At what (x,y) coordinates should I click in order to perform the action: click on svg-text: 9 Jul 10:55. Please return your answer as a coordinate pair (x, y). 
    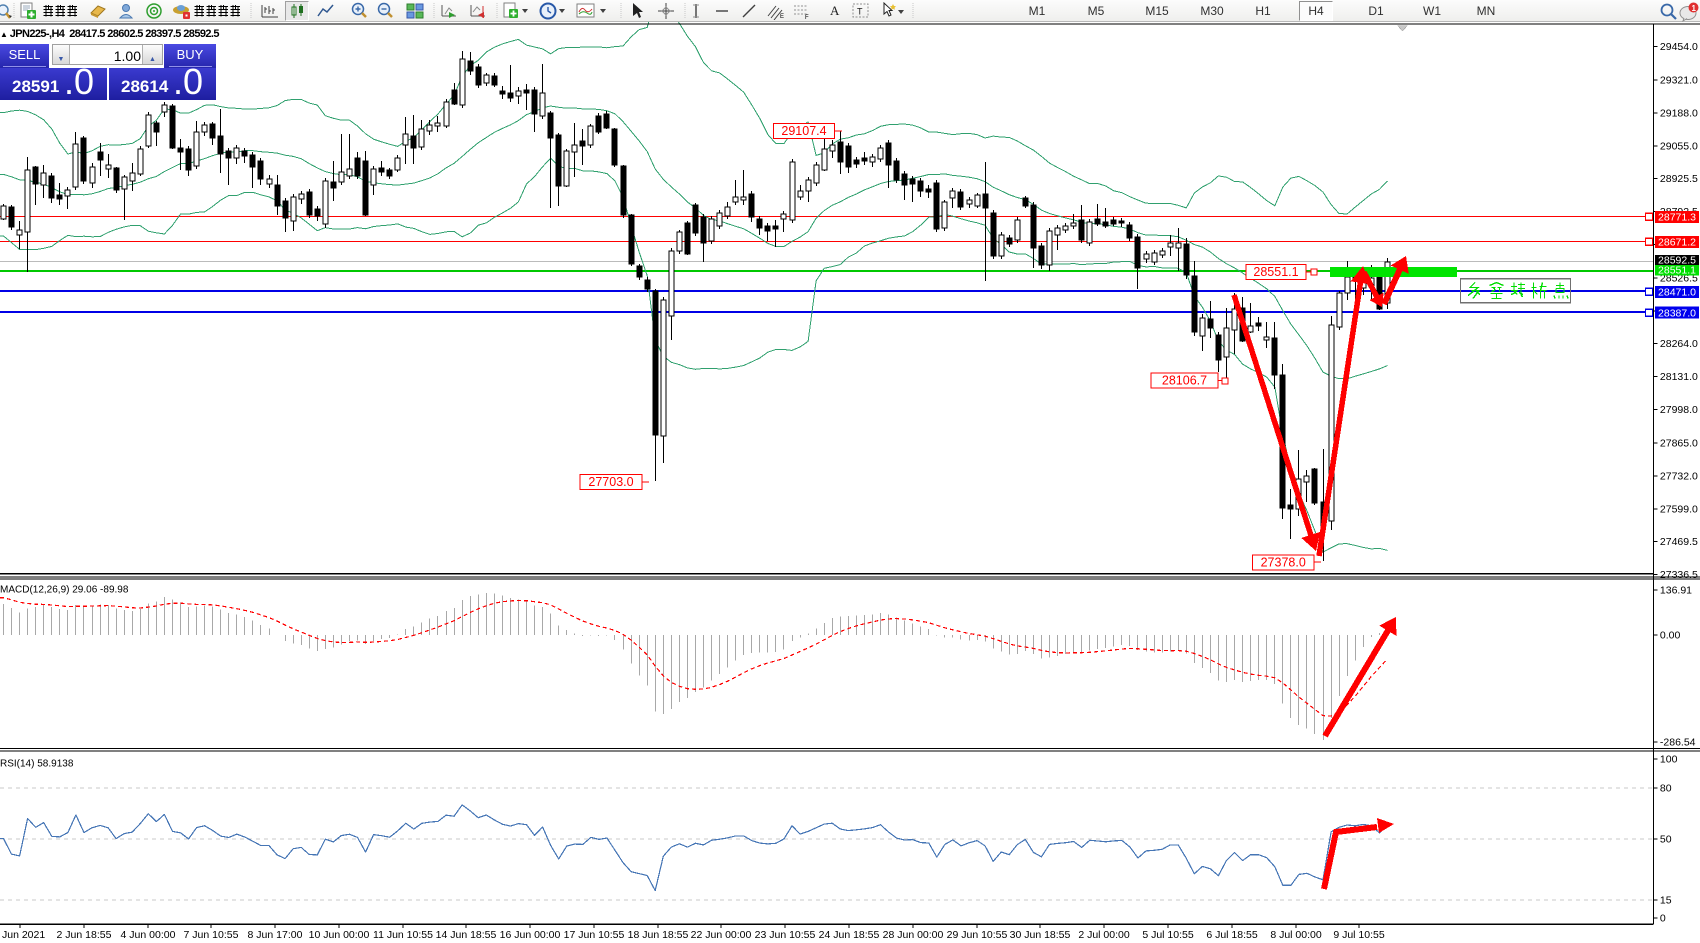
    Looking at the image, I should click on (1359, 935).